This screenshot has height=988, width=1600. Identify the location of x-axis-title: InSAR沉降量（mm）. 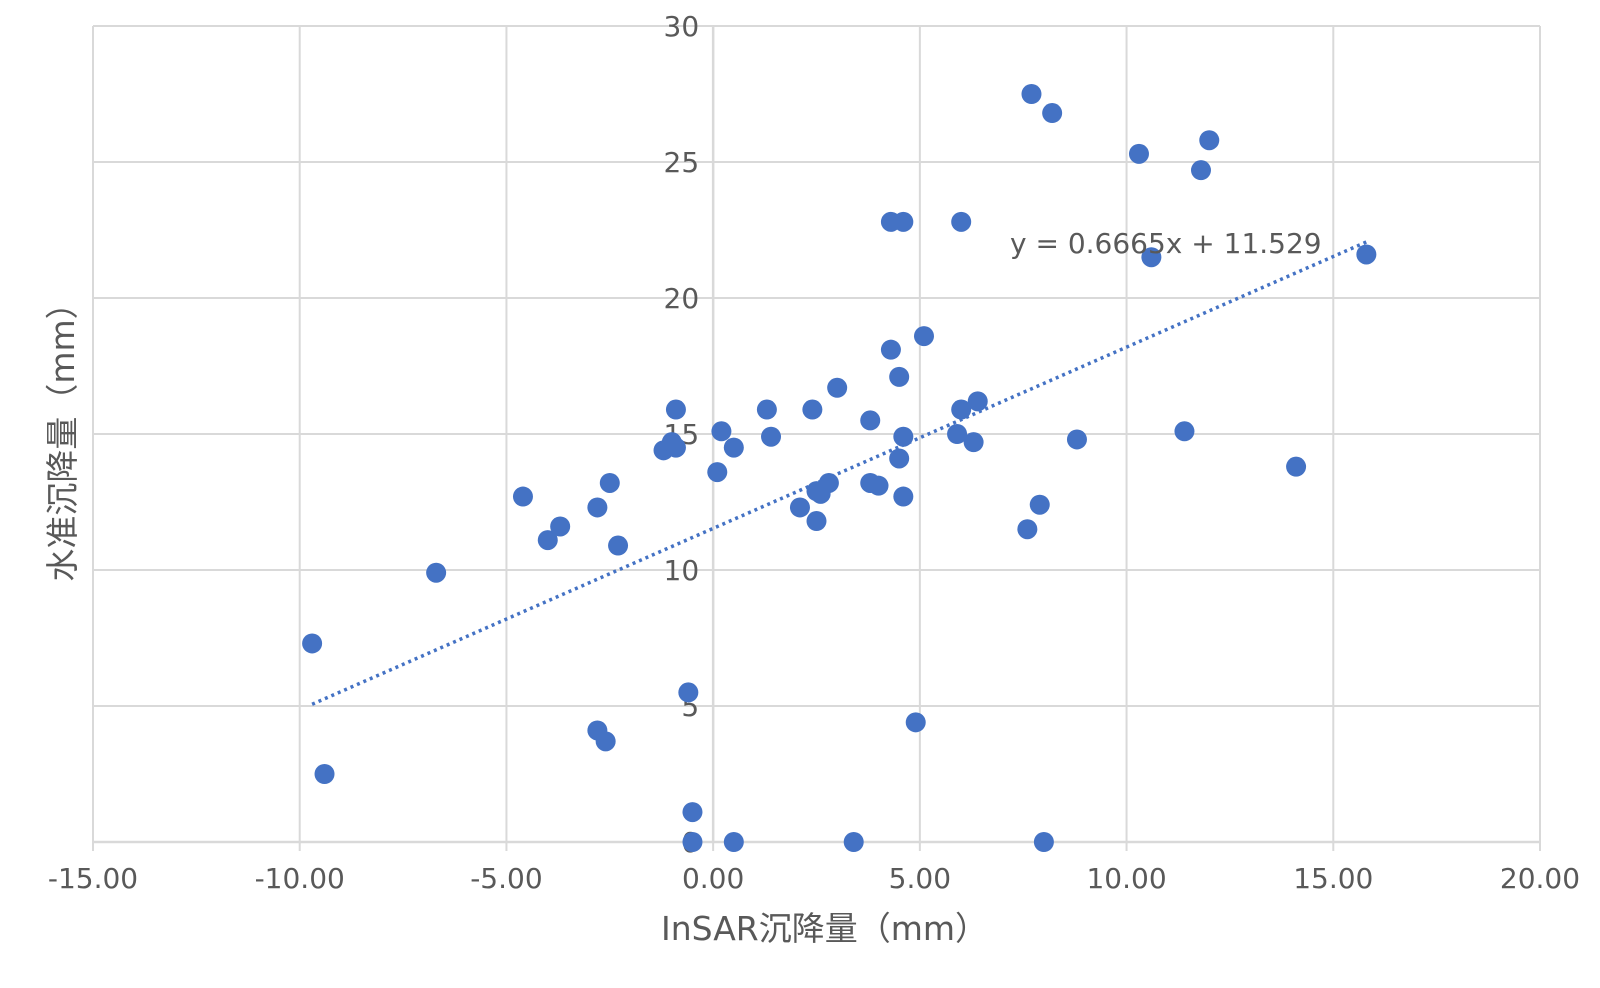
(824, 928).